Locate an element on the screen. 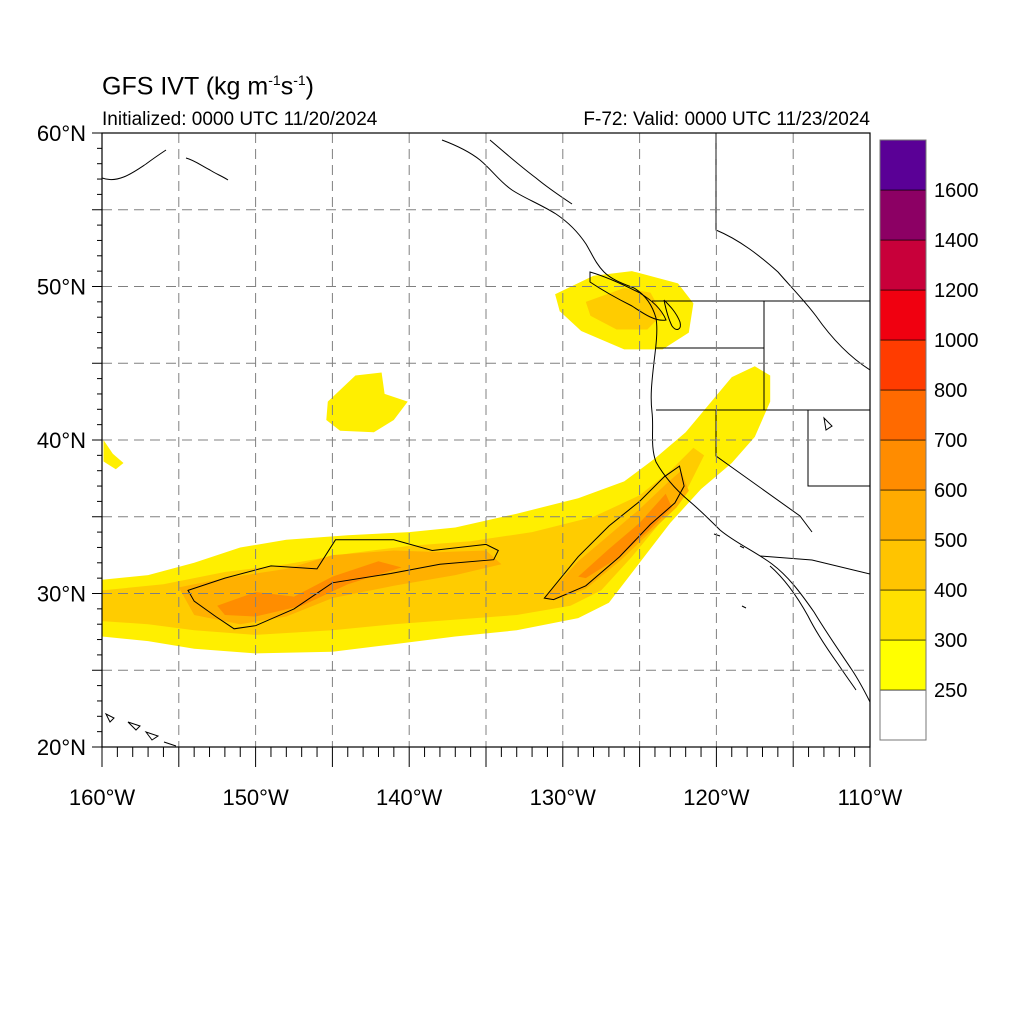  us-mexico-border is located at coordinates (814, 565).